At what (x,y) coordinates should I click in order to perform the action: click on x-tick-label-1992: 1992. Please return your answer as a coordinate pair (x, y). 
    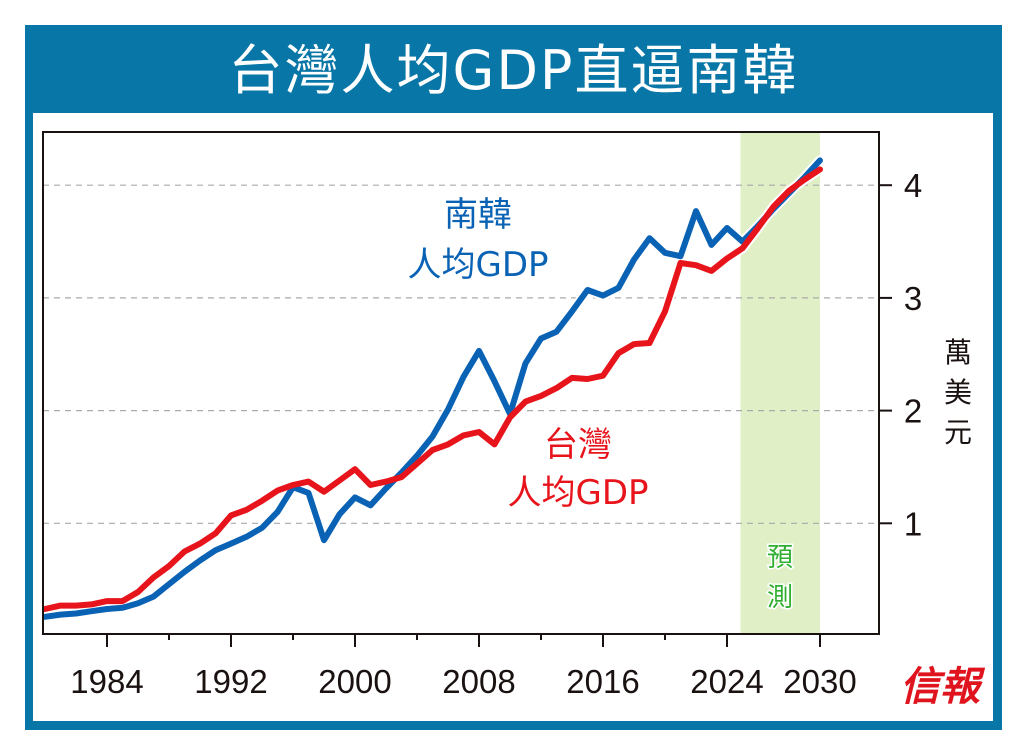
    Looking at the image, I should click on (230, 681).